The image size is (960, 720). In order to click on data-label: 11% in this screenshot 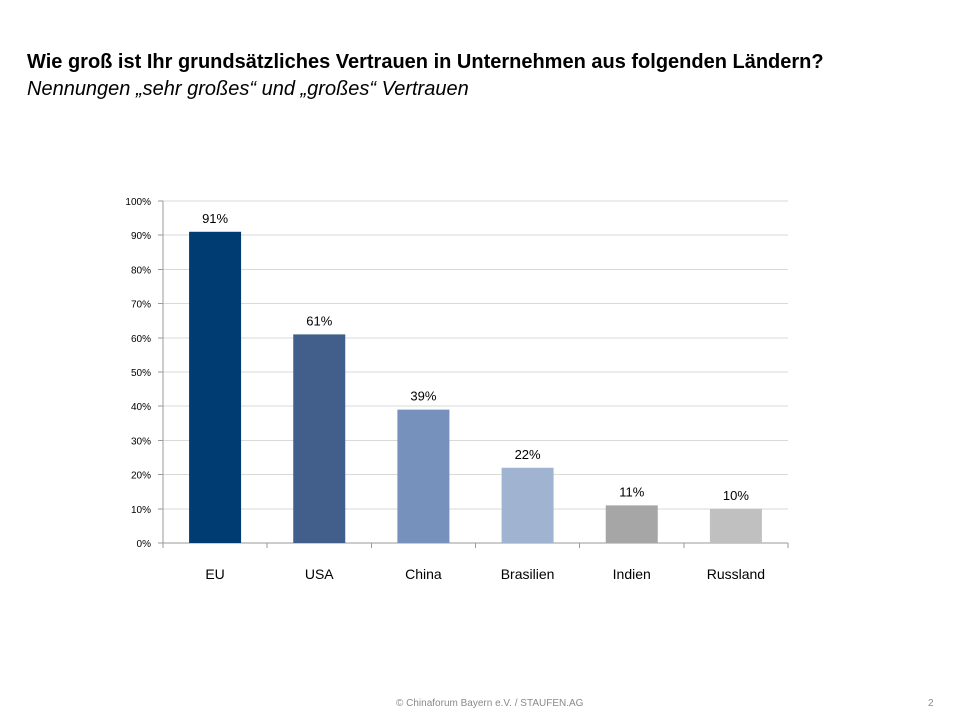, I will do `click(631, 491)`.